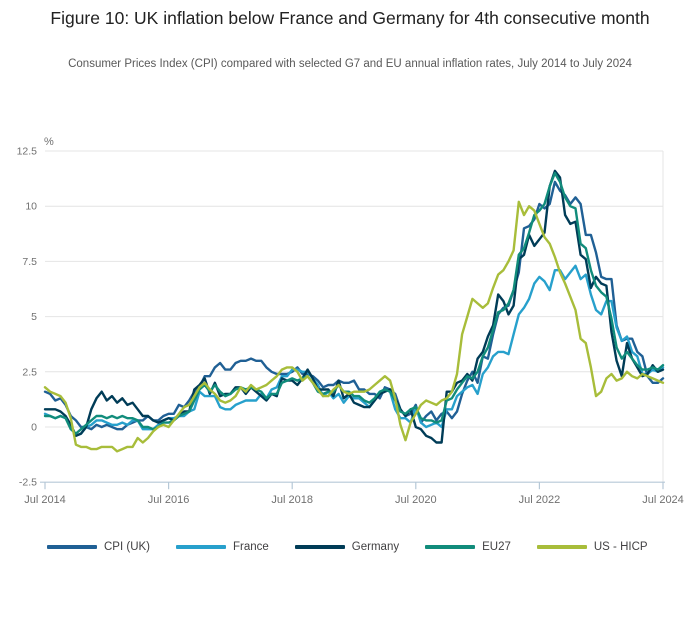 The image size is (700, 635). I want to click on legend-item-germany: Germany, so click(347, 547).